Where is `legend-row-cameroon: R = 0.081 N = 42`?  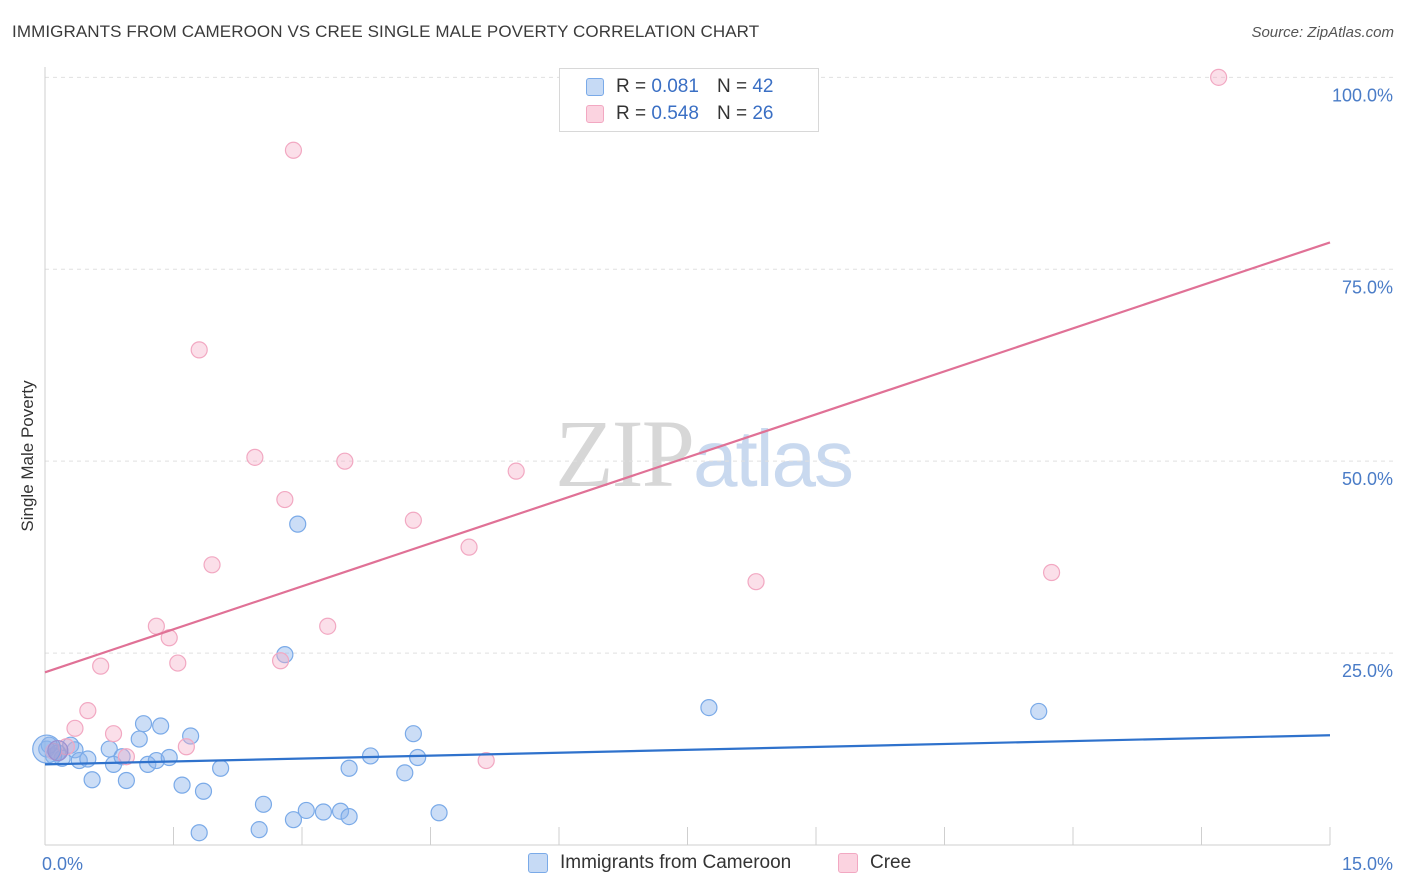 legend-row-cameroon: R = 0.081 N = 42 is located at coordinates (679, 87).